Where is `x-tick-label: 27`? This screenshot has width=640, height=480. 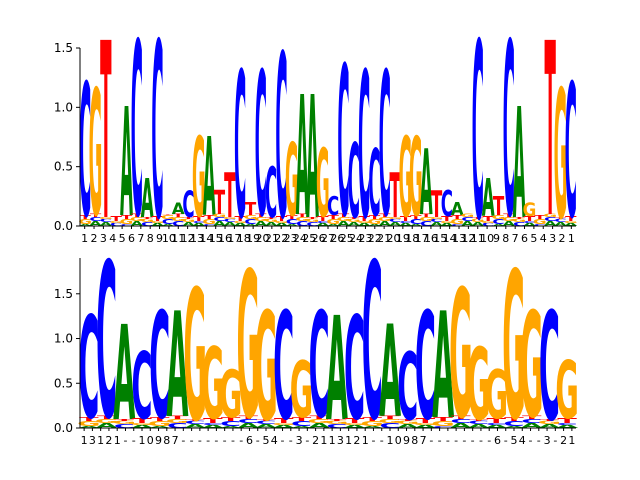
x-tick-label: 27 is located at coordinates (328, 238).